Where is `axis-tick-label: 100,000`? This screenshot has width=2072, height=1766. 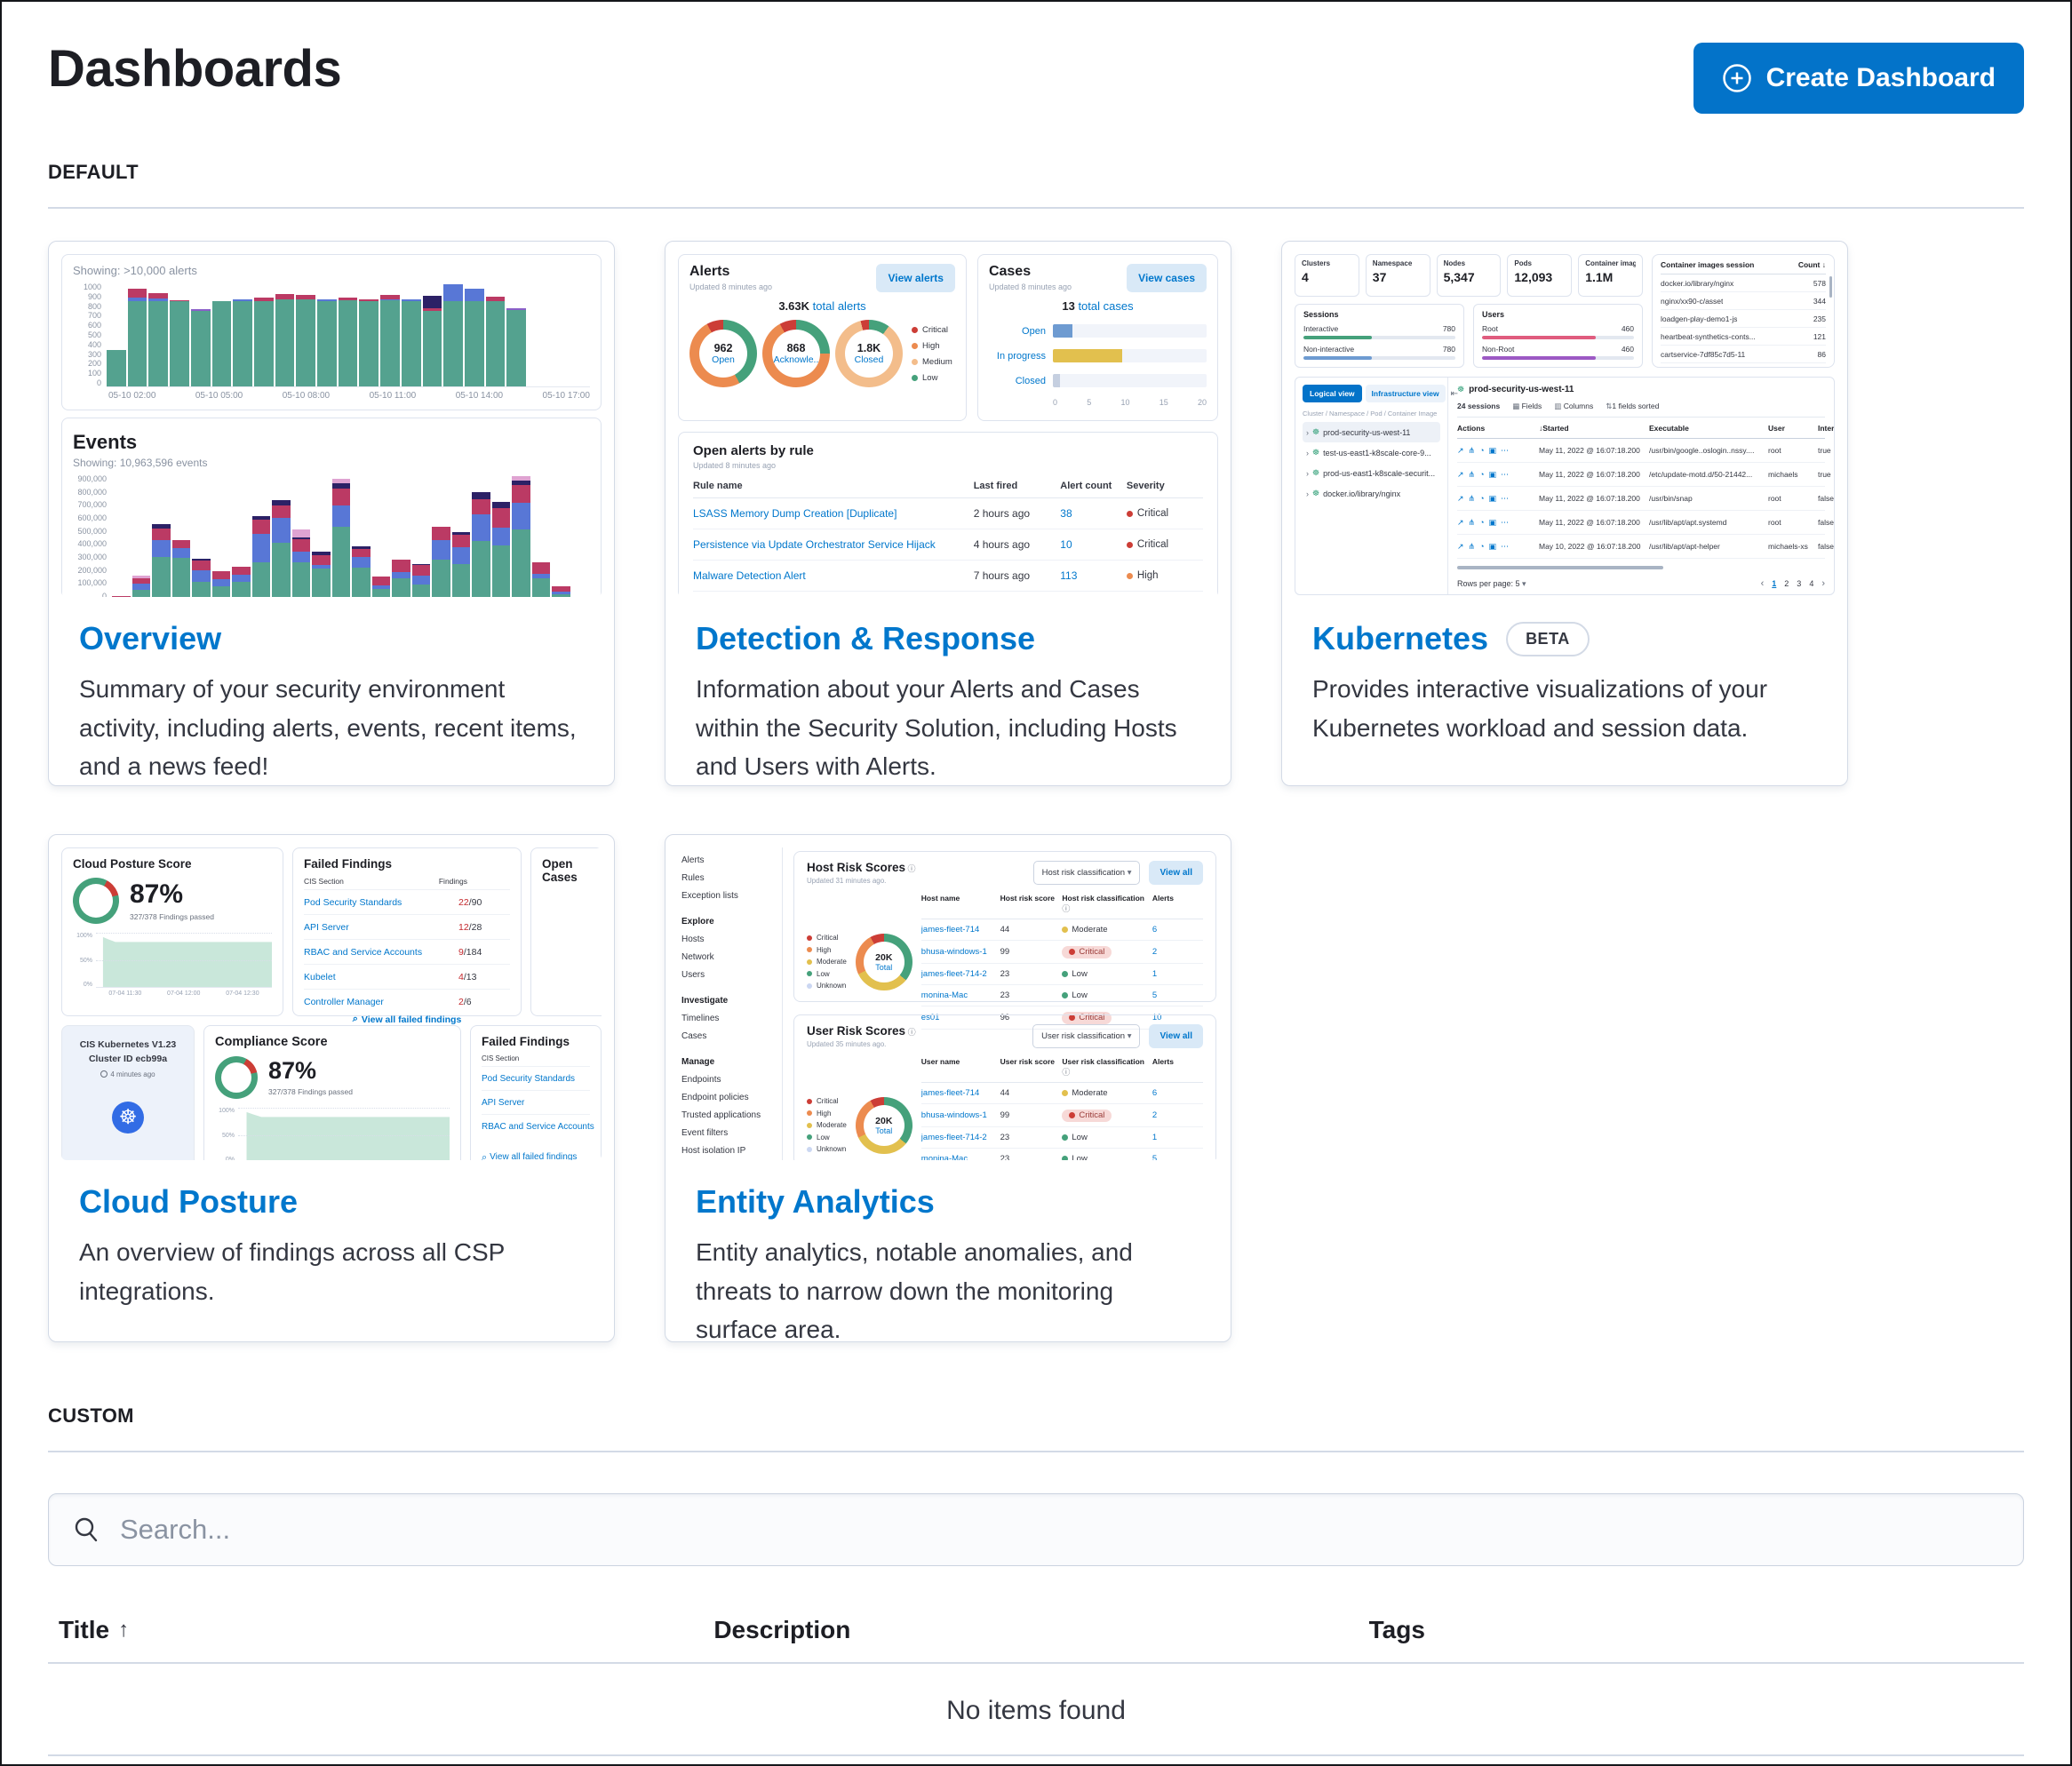 axis-tick-label: 100,000 is located at coordinates (92, 583).